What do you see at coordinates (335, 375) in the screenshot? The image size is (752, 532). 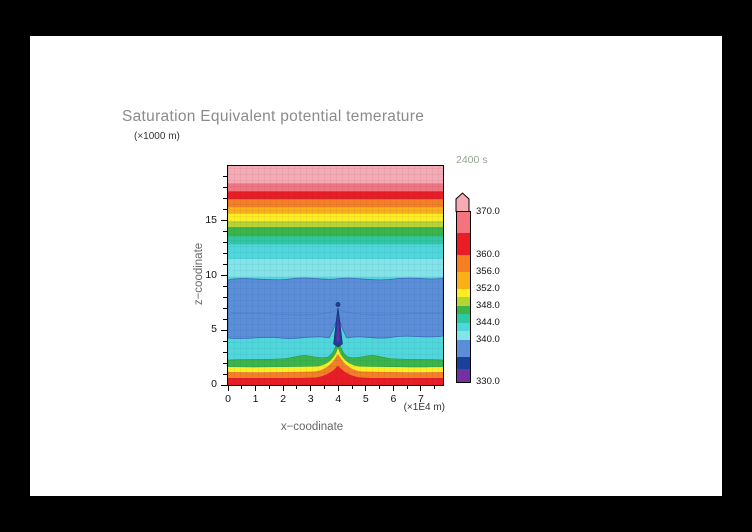 I see `band-red-surface` at bounding box center [335, 375].